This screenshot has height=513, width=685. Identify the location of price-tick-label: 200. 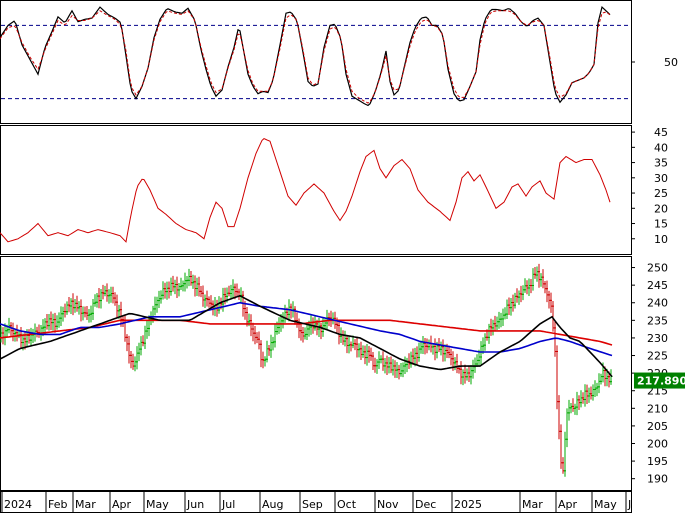
(657, 443).